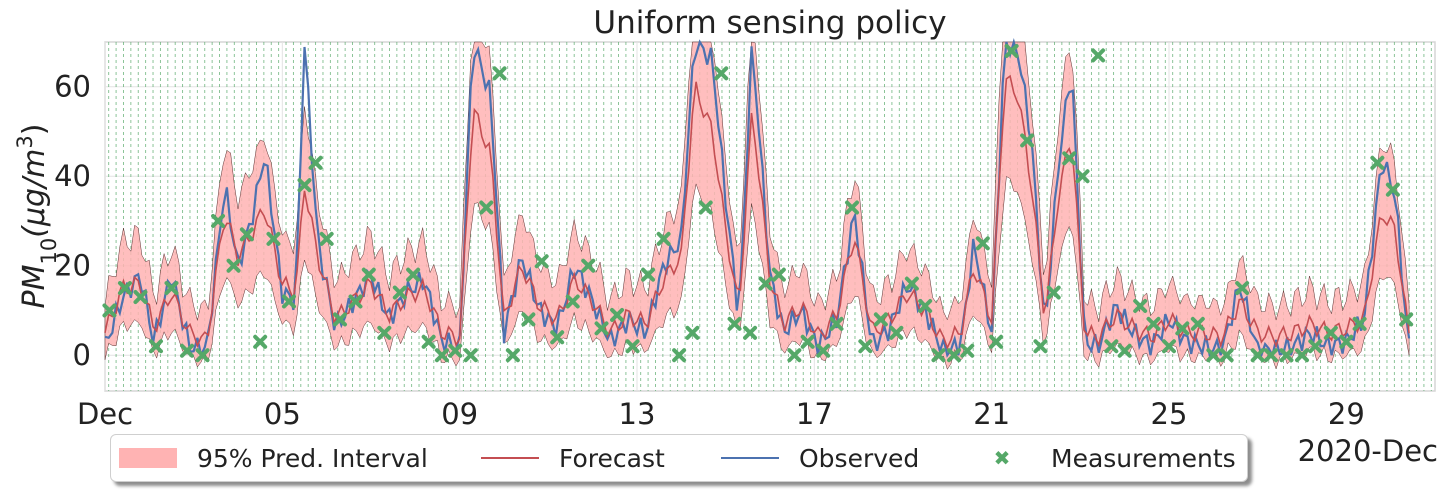 The width and height of the screenshot is (1448, 492). I want to click on legend-label-measurements: Measurements, so click(1143, 458).